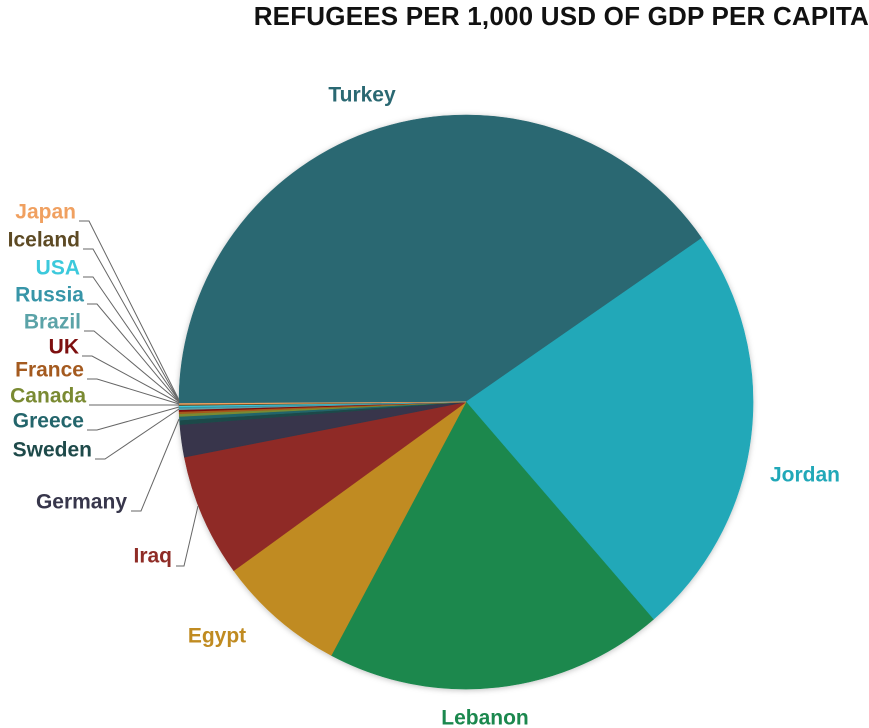 This screenshot has height=728, width=869. What do you see at coordinates (58, 268) in the screenshot?
I see `slice-label-usa: USA` at bounding box center [58, 268].